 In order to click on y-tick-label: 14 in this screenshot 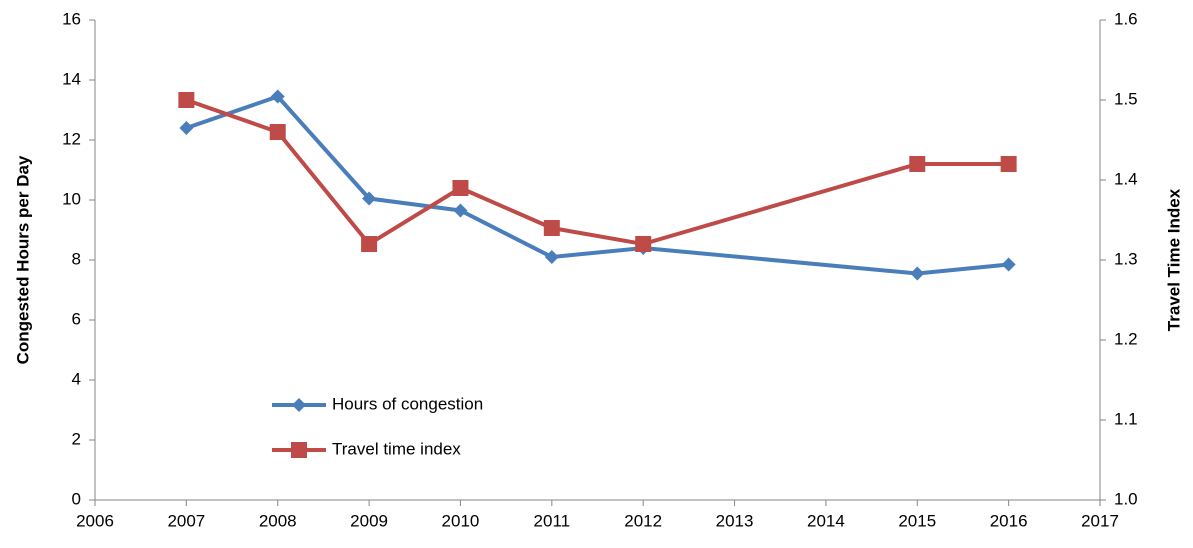, I will do `click(71, 78)`.